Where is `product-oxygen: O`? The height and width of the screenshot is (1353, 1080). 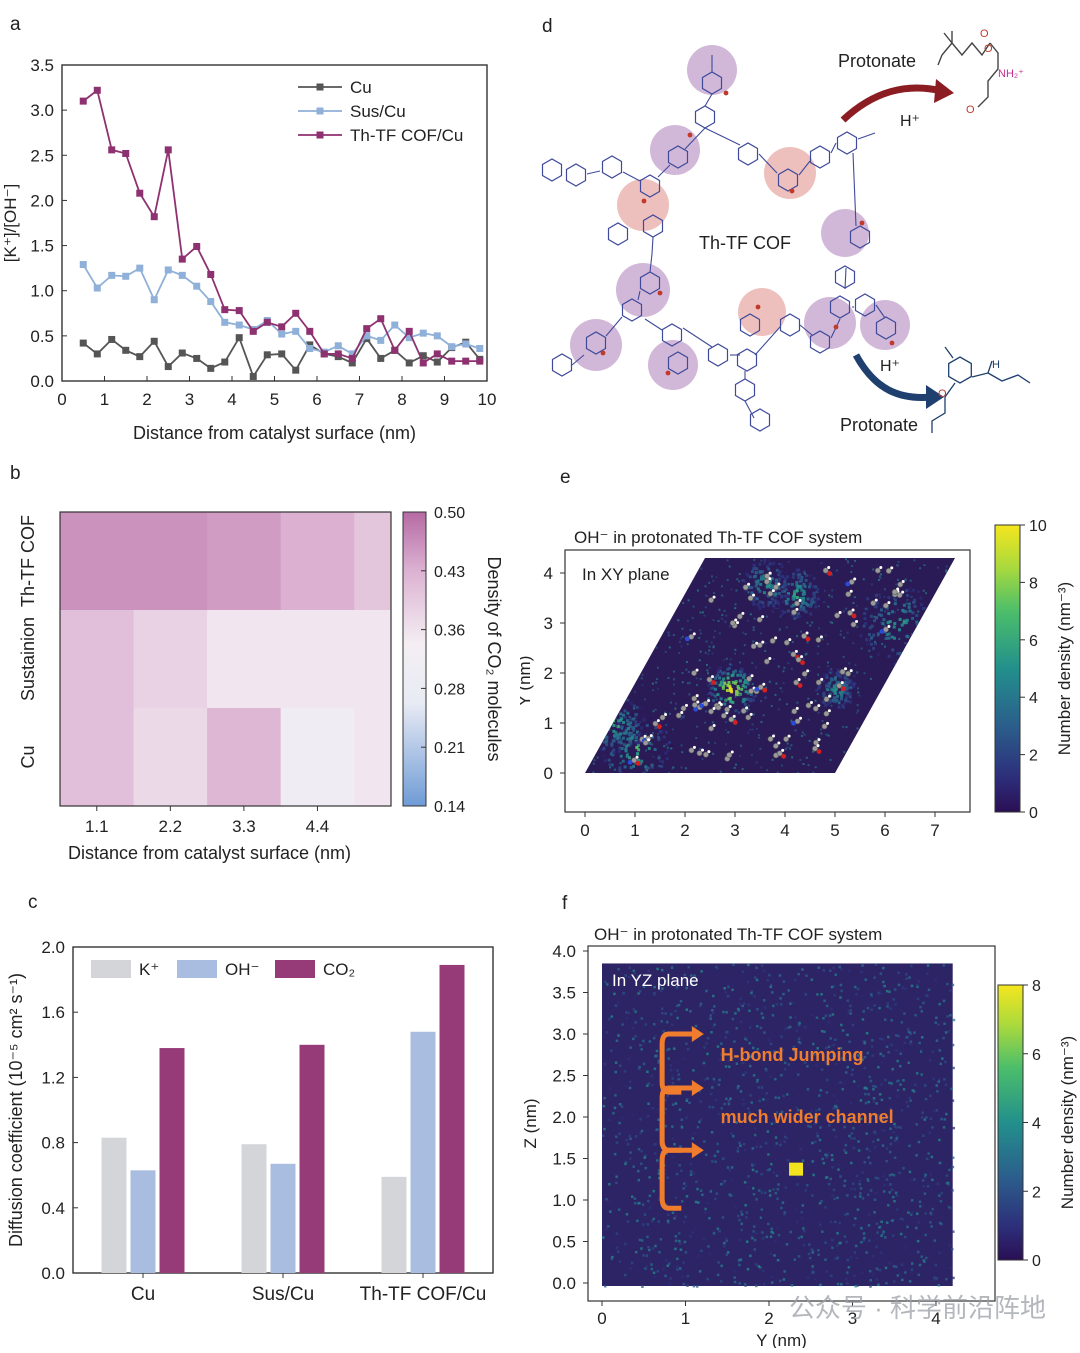
product-oxygen: O is located at coordinates (942, 394).